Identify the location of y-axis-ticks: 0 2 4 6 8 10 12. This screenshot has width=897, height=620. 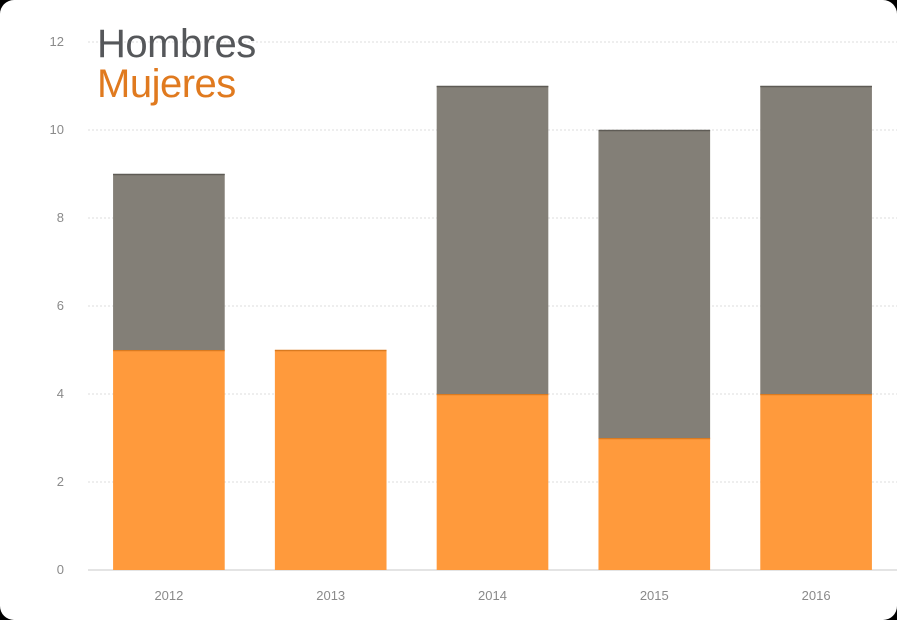
(57, 305).